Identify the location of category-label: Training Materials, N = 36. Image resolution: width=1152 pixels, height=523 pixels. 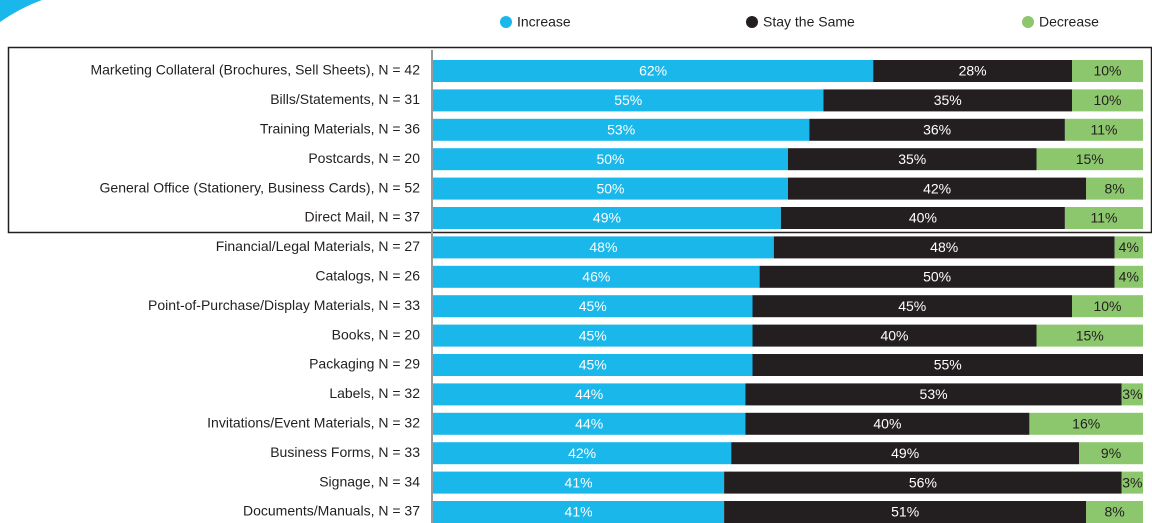
(340, 129).